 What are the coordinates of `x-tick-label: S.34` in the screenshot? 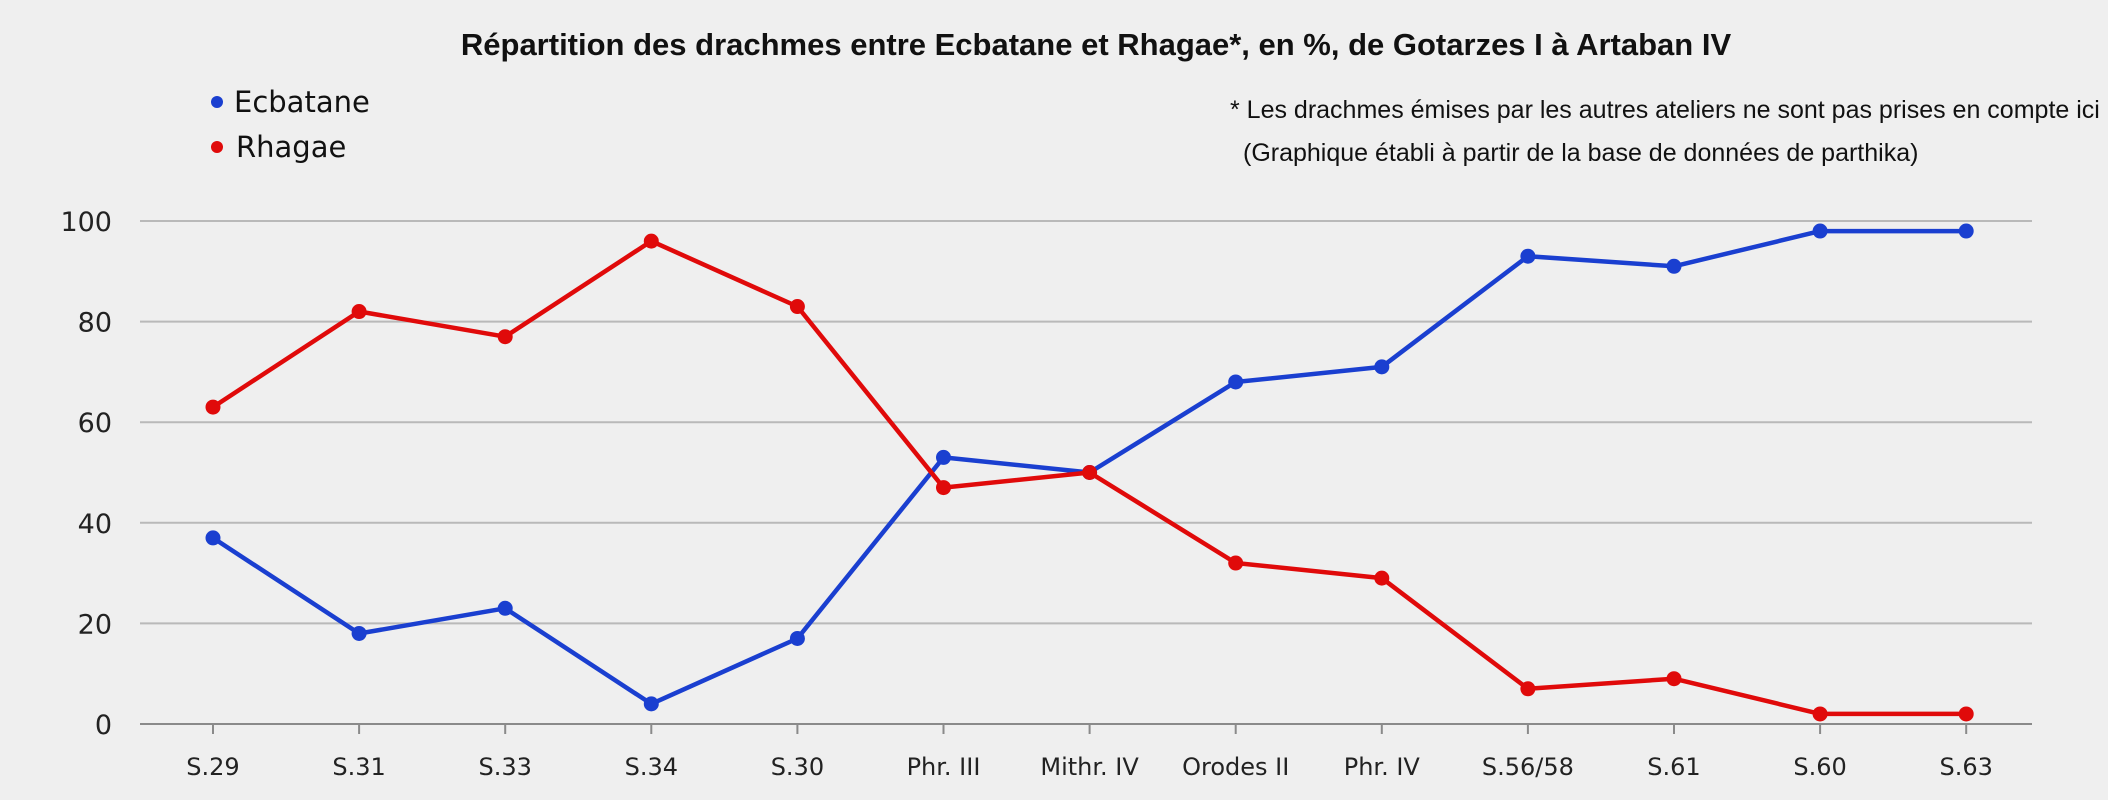 It's located at (651, 767).